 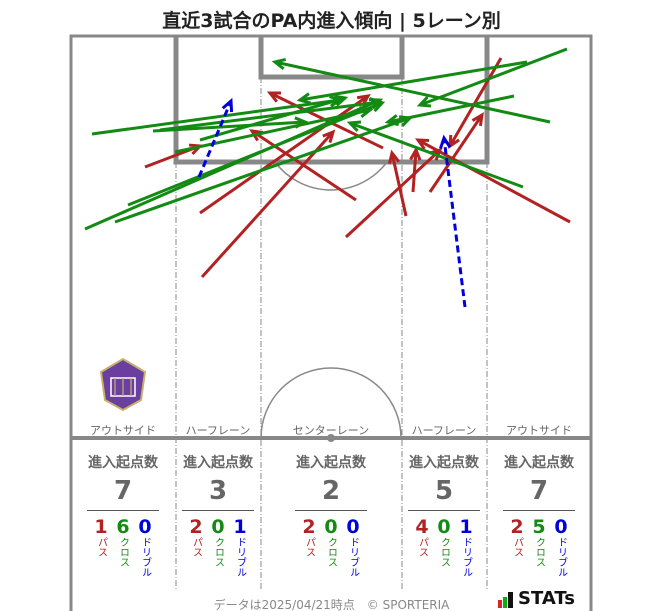 I want to click on pass-count: 4, so click(x=422, y=527).